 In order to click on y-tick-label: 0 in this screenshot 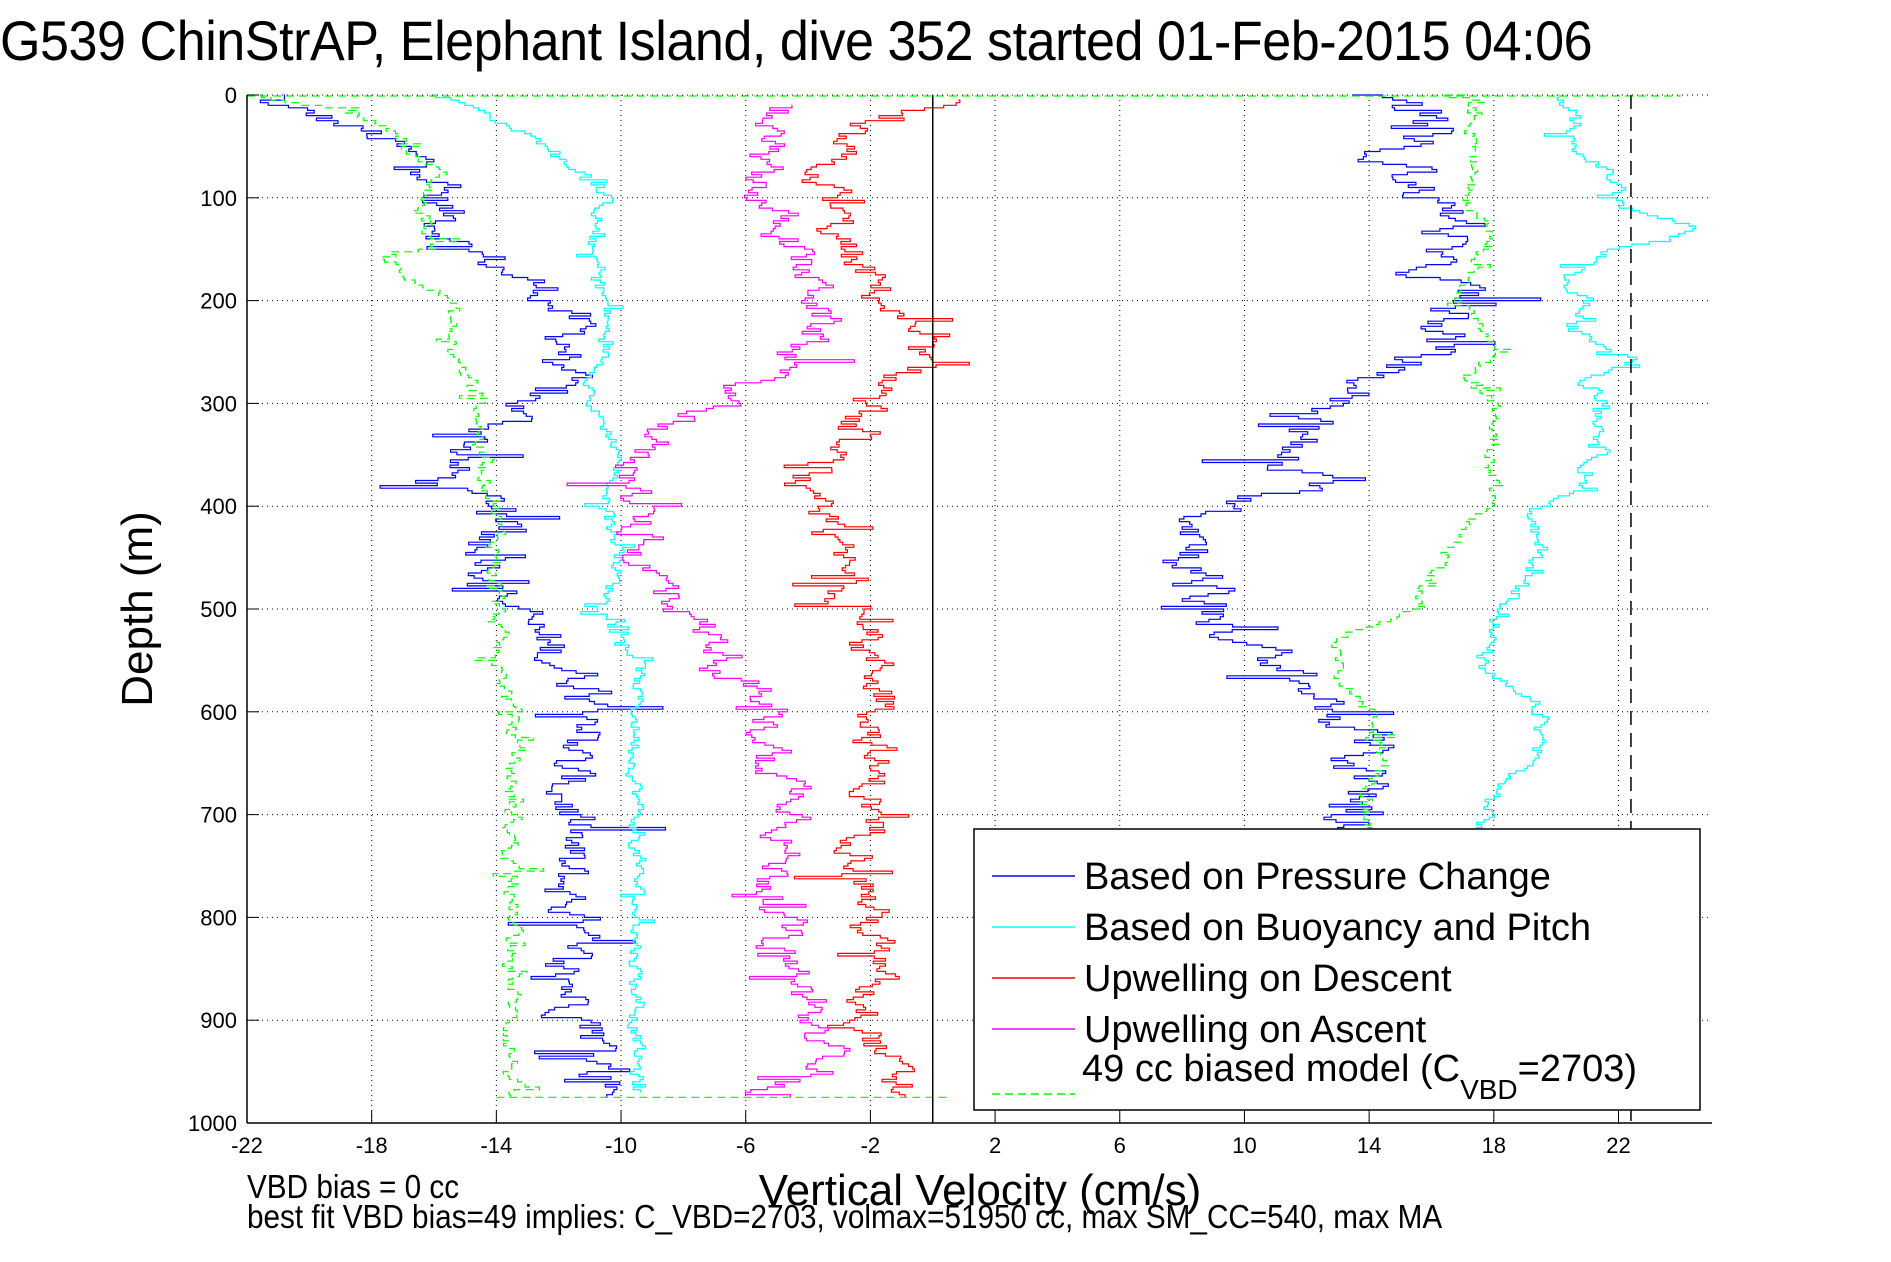, I will do `click(231, 95)`.